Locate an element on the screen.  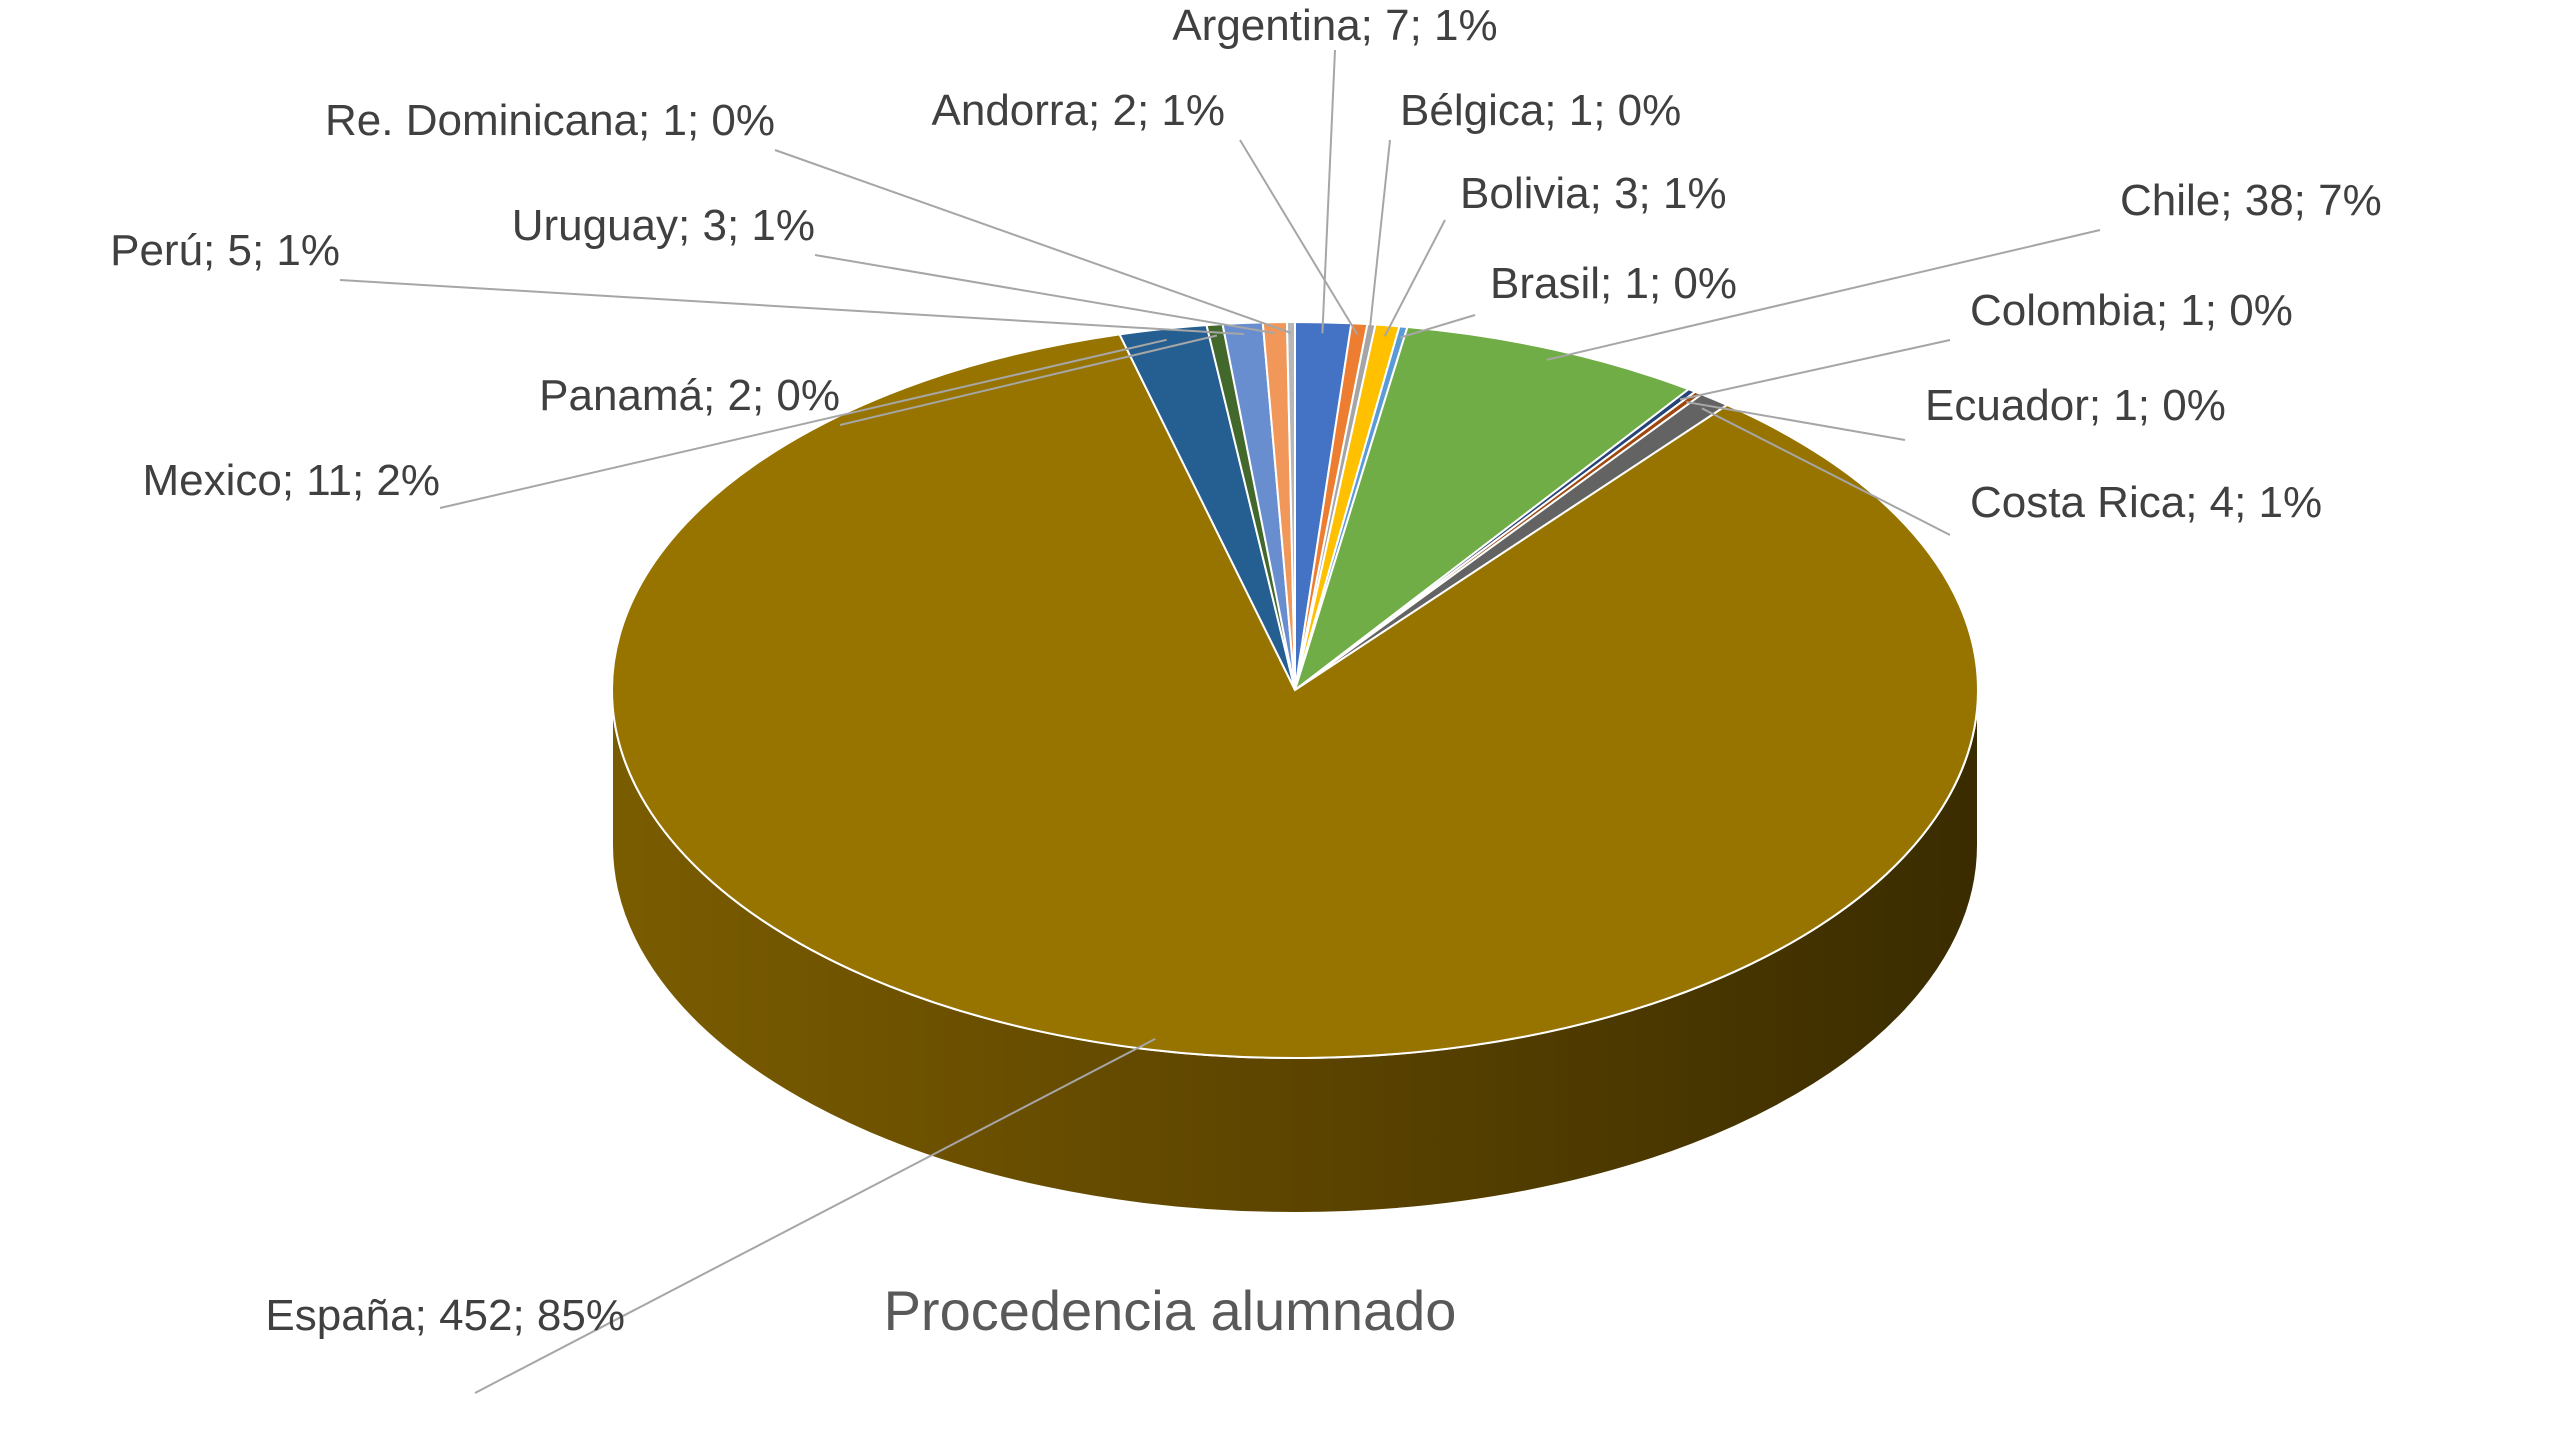
slice-label-re-dominicana: Re. Dominicana; 1; 0% is located at coordinates (550, 120).